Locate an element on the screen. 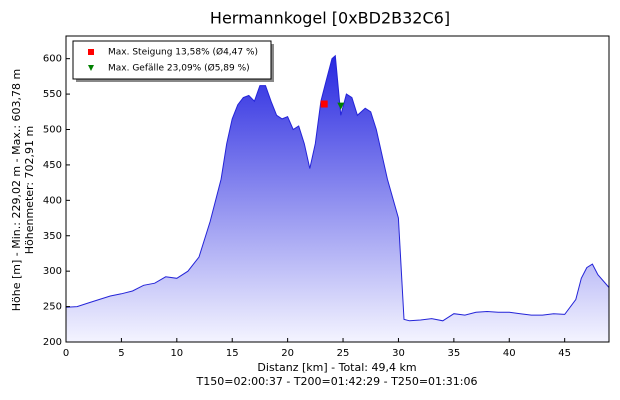  y-tick-label: 500 is located at coordinates (52, 130).